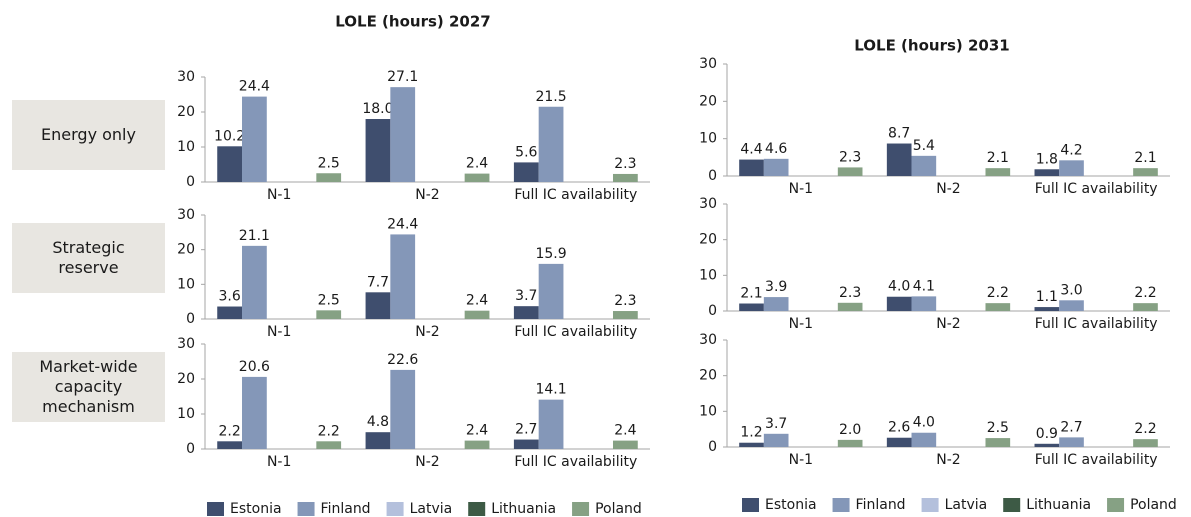 This screenshot has height=517, width=1191. Describe the element at coordinates (931, 46) in the screenshot. I see `chart-title: LOLE (hours) 2031` at that location.